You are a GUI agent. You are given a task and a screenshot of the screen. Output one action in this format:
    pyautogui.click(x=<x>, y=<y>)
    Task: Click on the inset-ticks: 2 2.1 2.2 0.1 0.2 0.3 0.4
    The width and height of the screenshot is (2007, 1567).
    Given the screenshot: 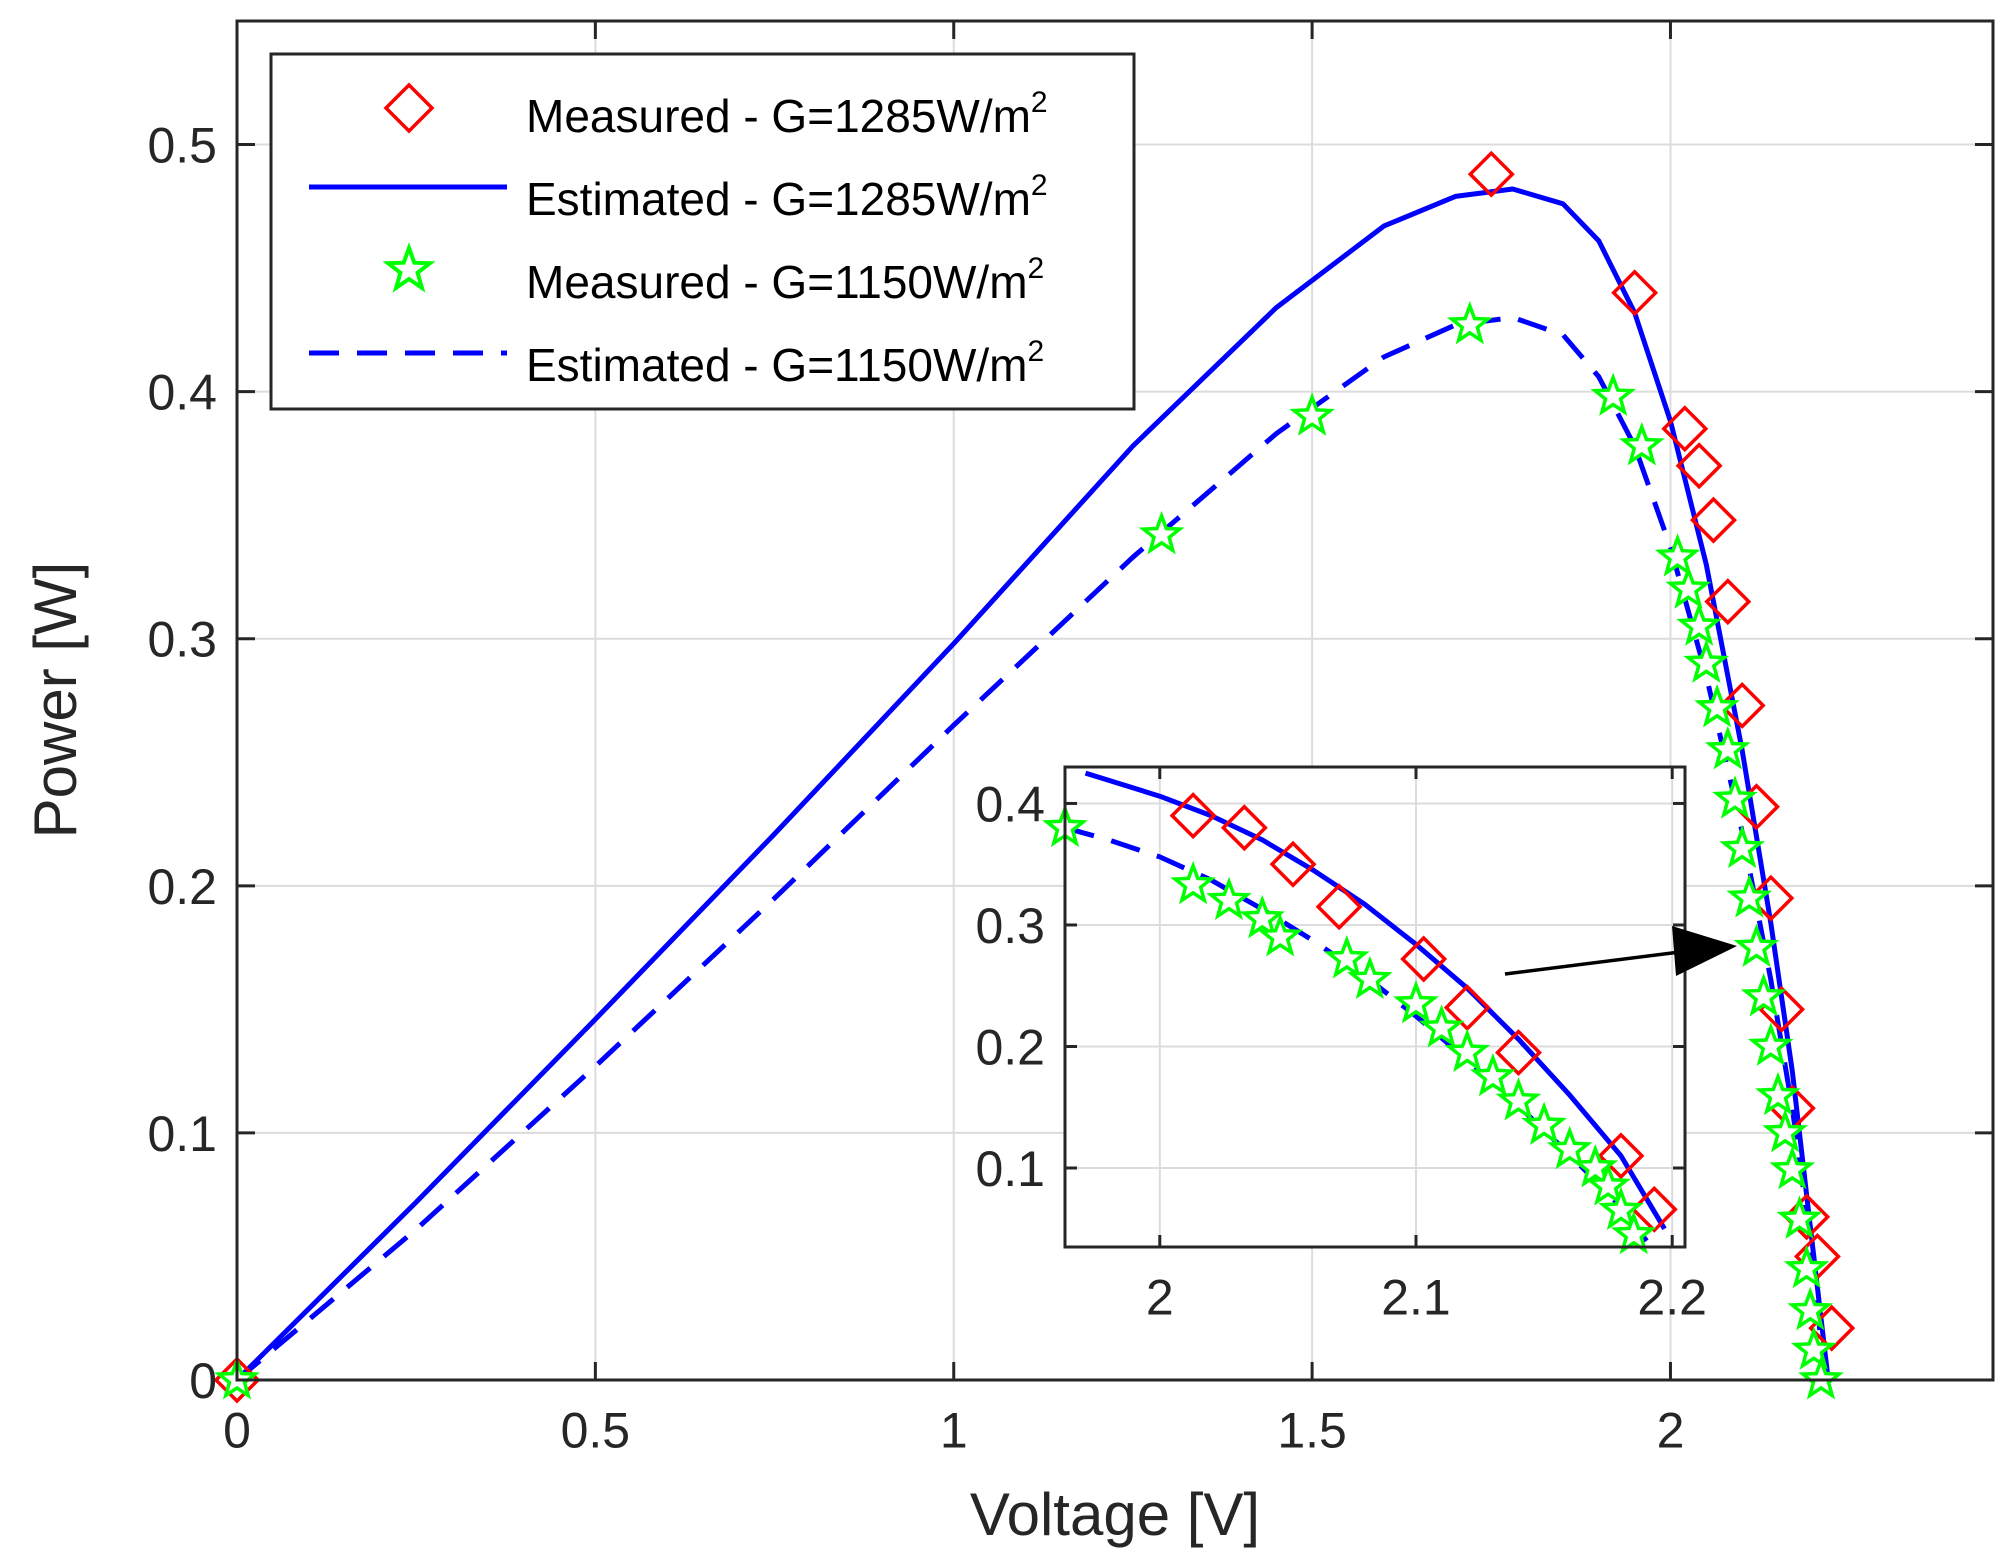 What is the action you would take?
    pyautogui.click(x=1341, y=1046)
    